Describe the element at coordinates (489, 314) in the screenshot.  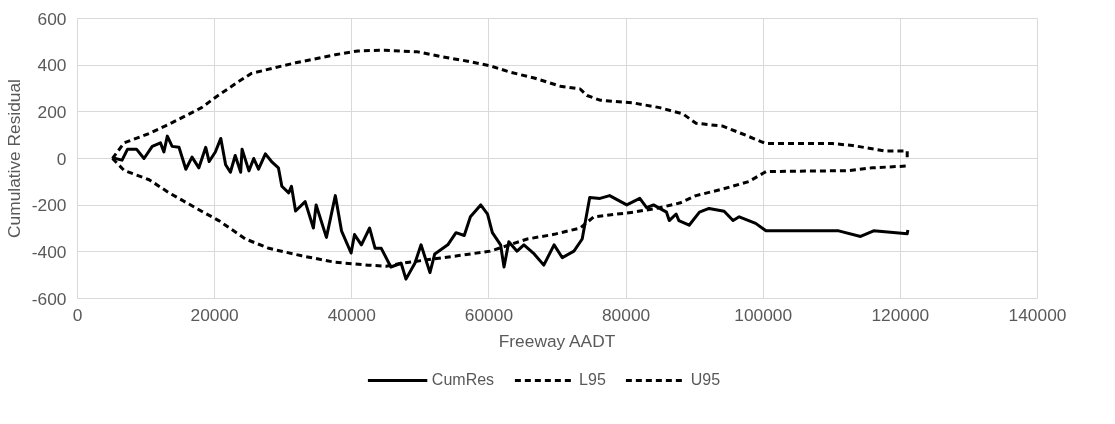
I see `x-tick-label: 60000` at that location.